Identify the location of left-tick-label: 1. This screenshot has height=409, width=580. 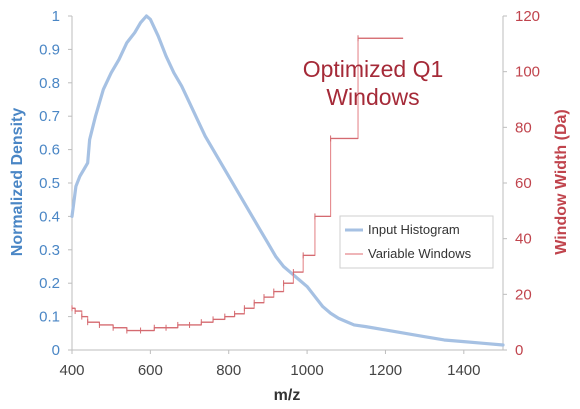
(56, 16).